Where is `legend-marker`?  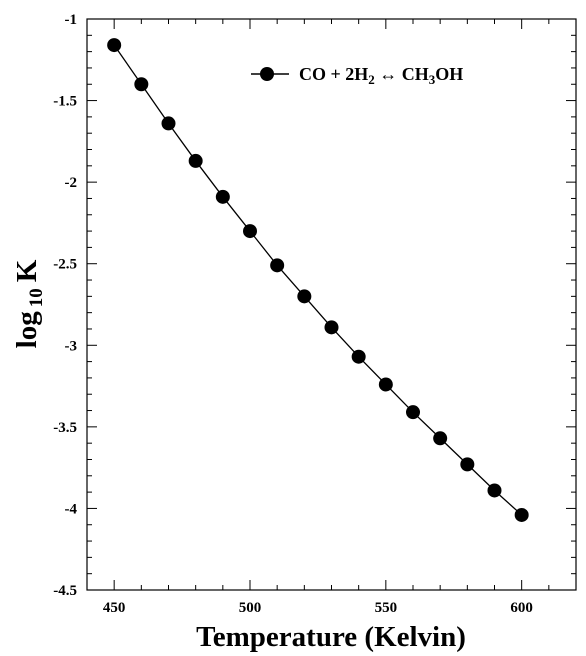 legend-marker is located at coordinates (267, 74).